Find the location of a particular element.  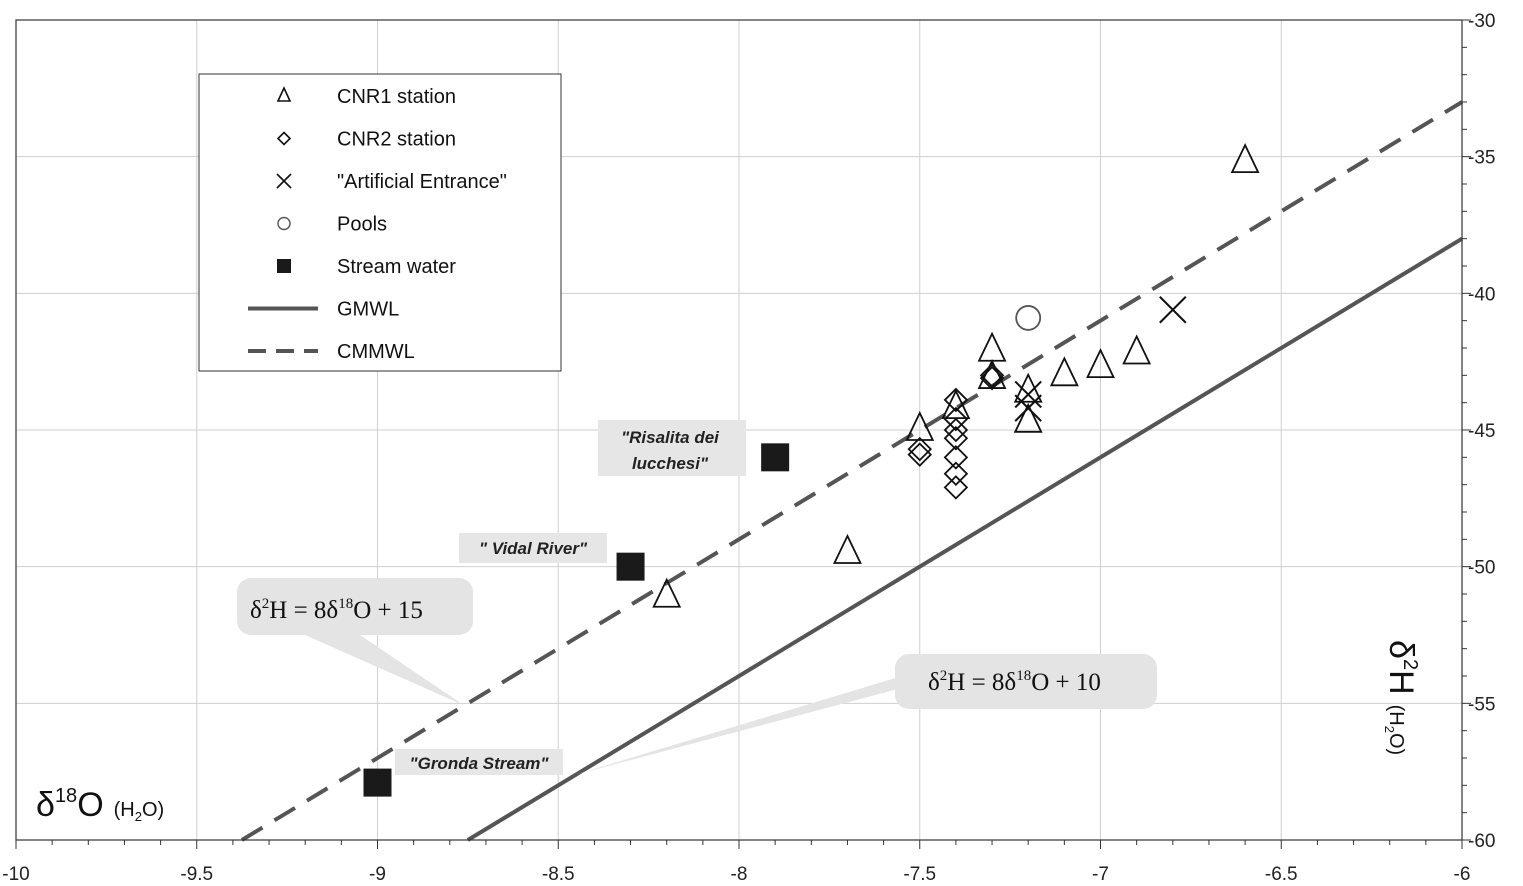

y-axis-ticks: -30 -35 -40 -45 -50 -55 -60 is located at coordinates (1478, 431).